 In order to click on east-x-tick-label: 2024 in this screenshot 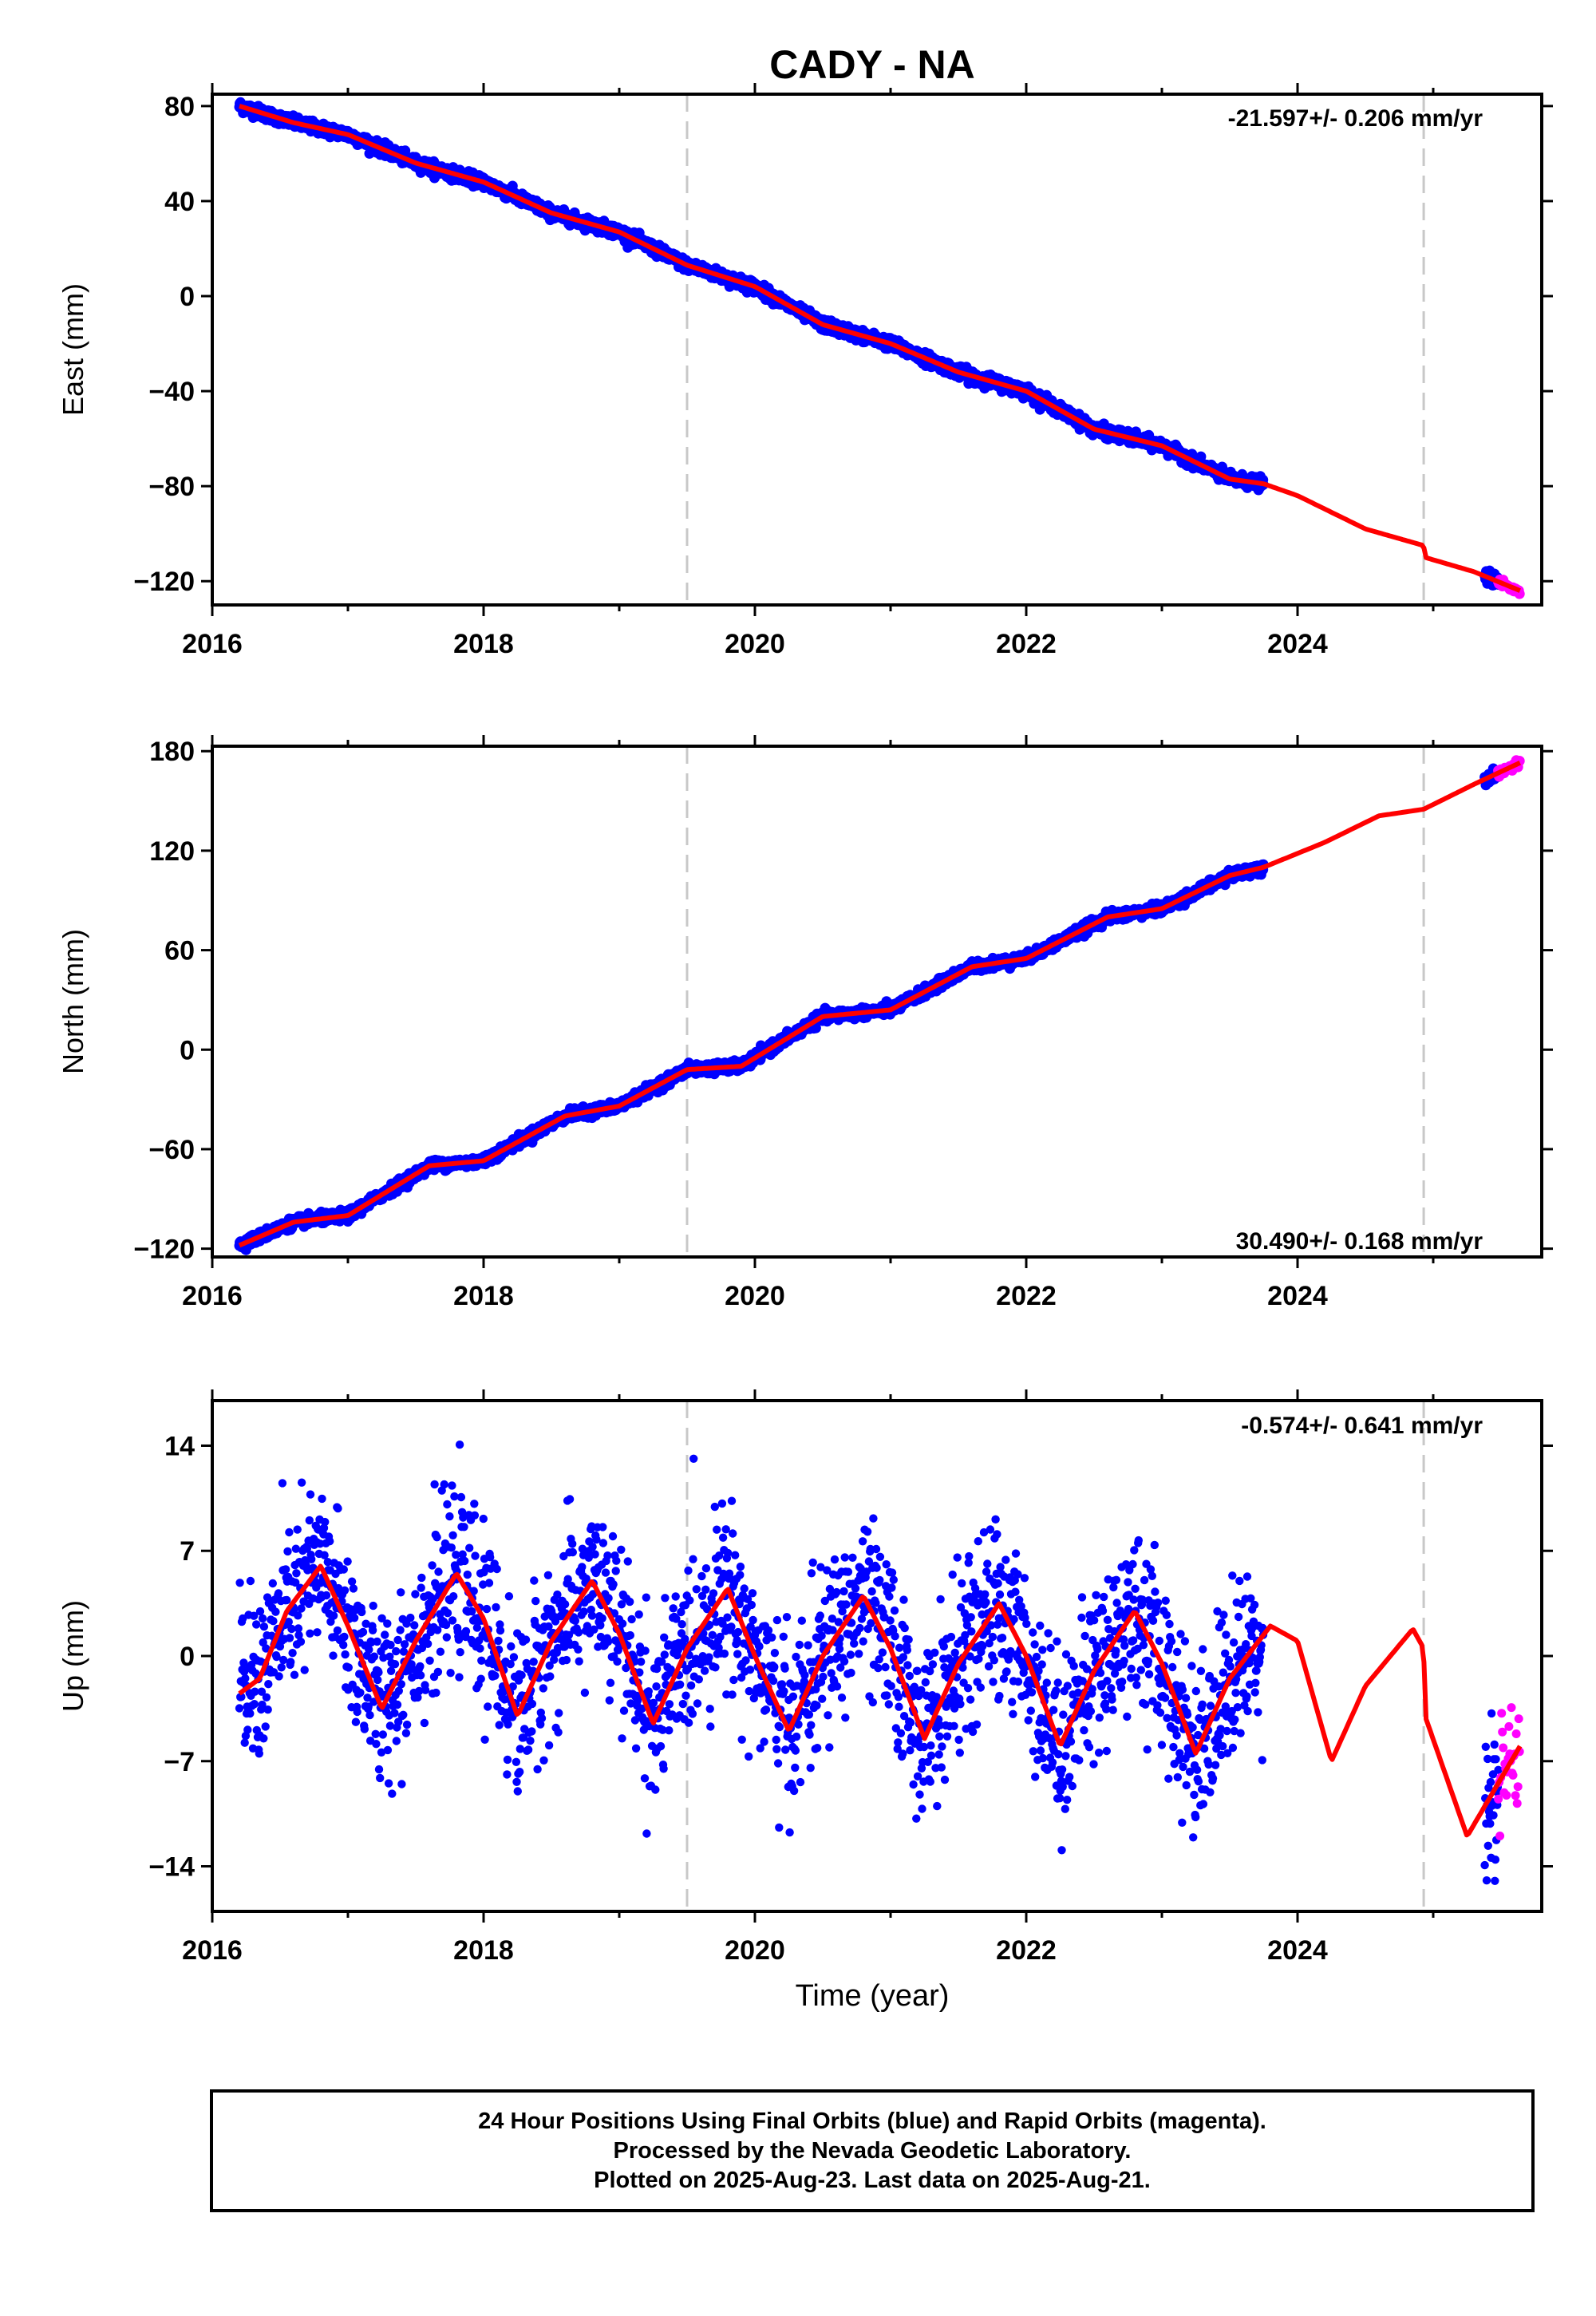, I will do `click(1297, 644)`.